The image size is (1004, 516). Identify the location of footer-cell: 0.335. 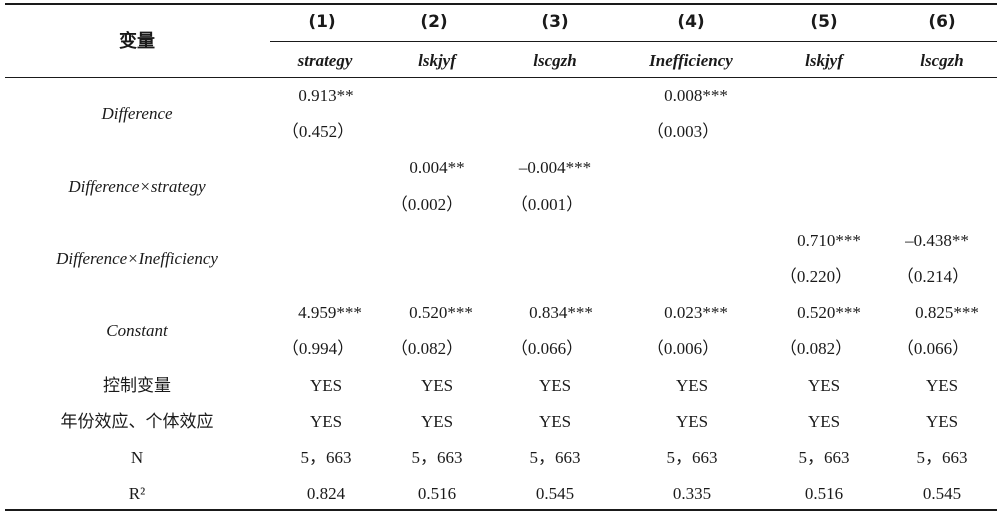
(692, 493).